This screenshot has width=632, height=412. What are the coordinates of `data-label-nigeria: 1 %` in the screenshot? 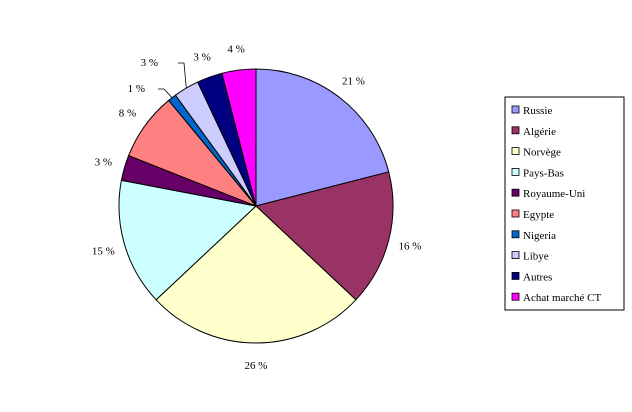 It's located at (136, 89).